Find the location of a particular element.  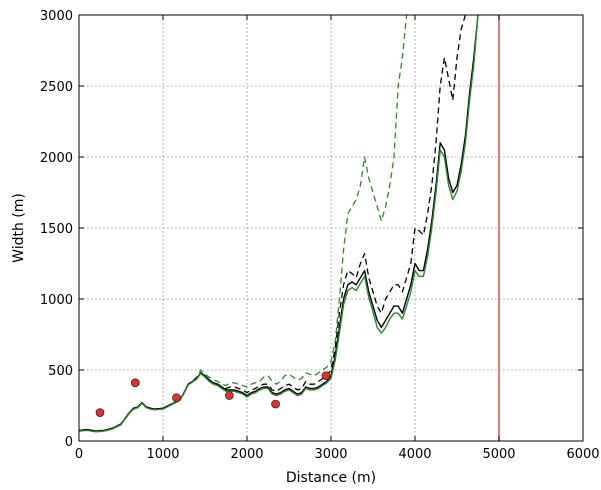

y-tick-label-4: 2000 is located at coordinates (56, 158).